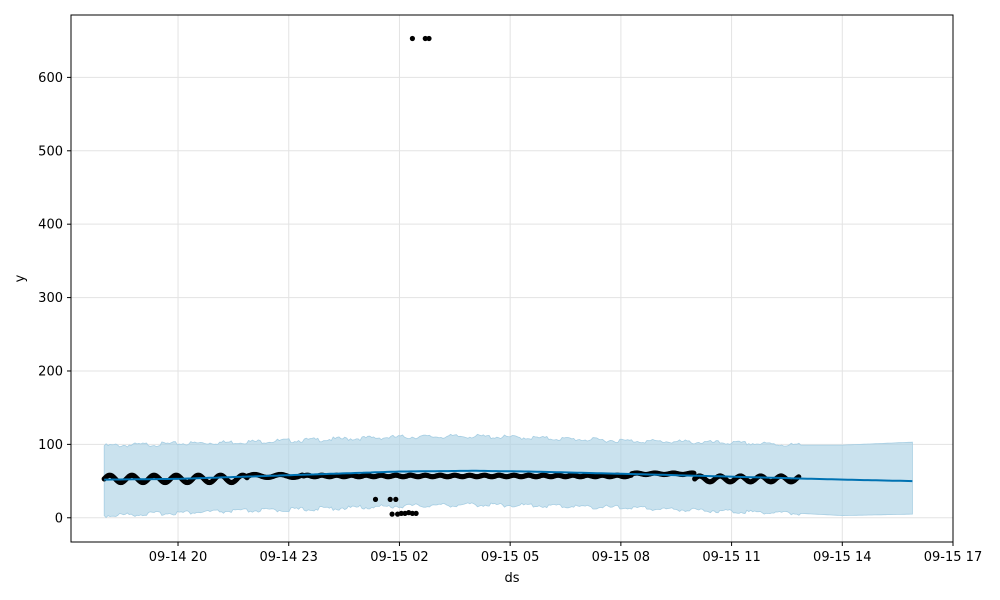  I want to click on y-tick-label: 500, so click(50, 151).